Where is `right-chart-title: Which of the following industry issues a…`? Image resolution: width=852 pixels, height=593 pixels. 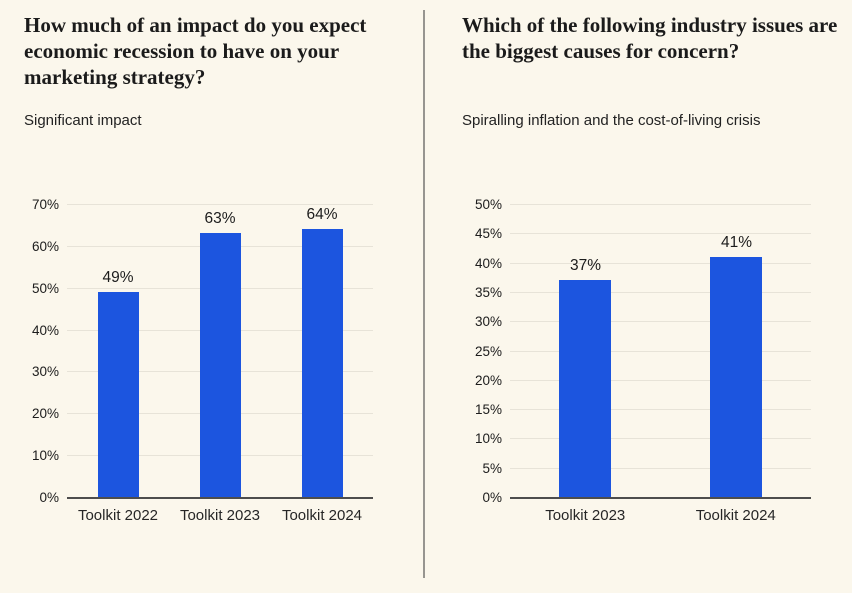 right-chart-title: Which of the following industry issues a… is located at coordinates (650, 38).